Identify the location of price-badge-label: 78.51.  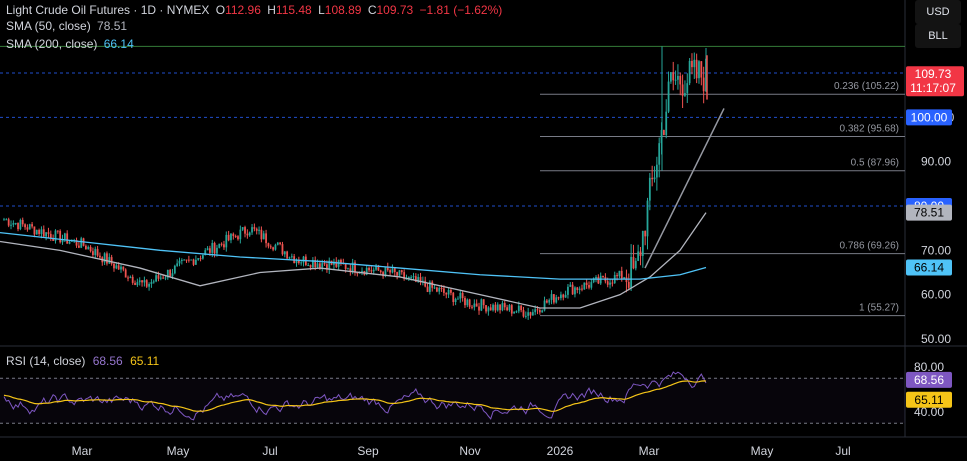
(929, 213).